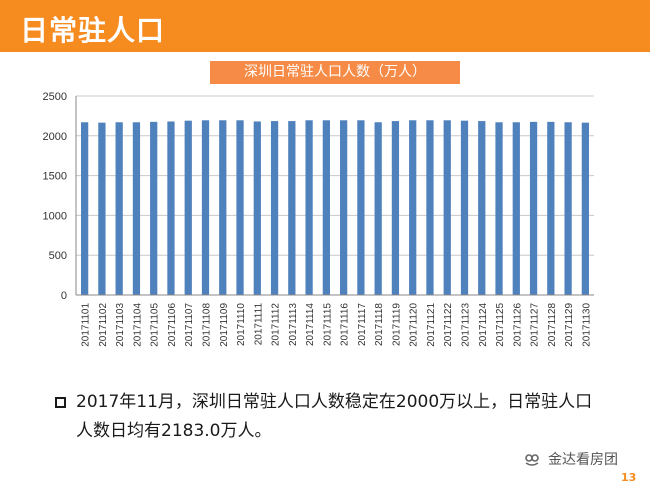 The height and width of the screenshot is (488, 650). Describe the element at coordinates (583, 460) in the screenshot. I see `watermark-text: 金达看房团` at that location.